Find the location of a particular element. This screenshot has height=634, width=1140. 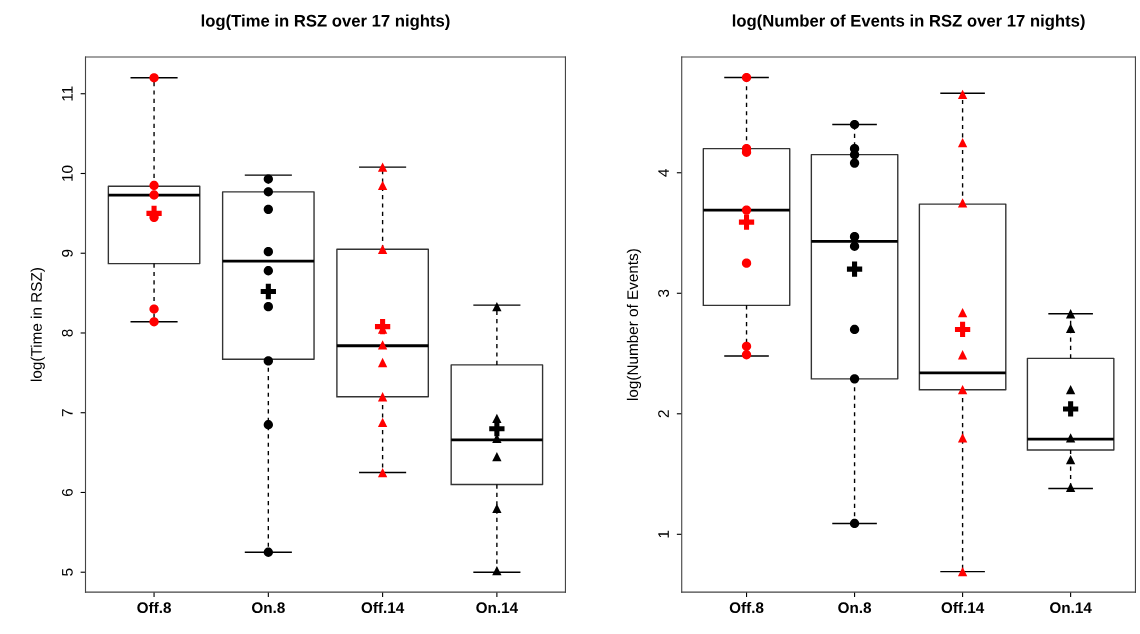

y-axis-title: log(Time in RSZ) is located at coordinates (37, 325).